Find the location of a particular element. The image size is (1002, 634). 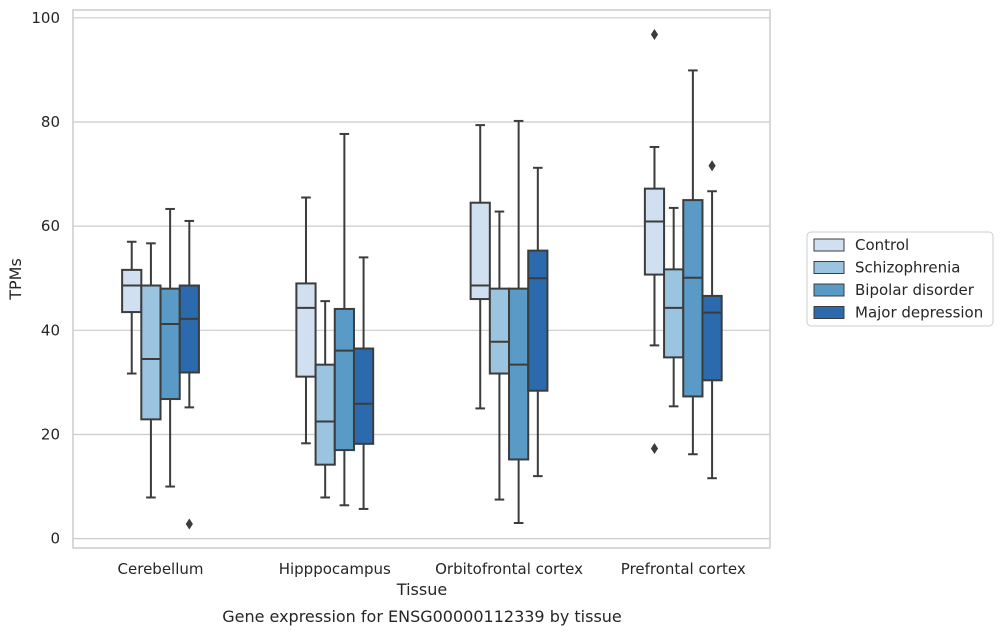

x-tick-label: Prefrontal cortex is located at coordinates (683, 569).